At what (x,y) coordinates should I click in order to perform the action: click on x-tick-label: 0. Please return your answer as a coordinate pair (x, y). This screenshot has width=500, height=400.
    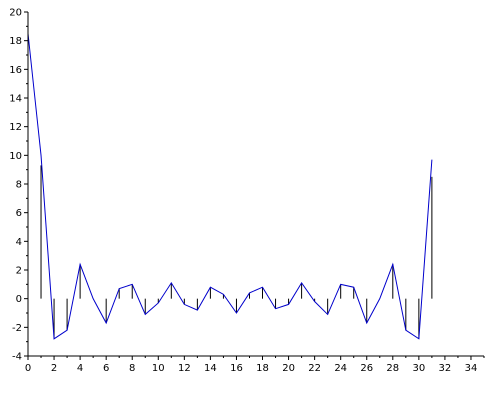
    Looking at the image, I should click on (28, 368).